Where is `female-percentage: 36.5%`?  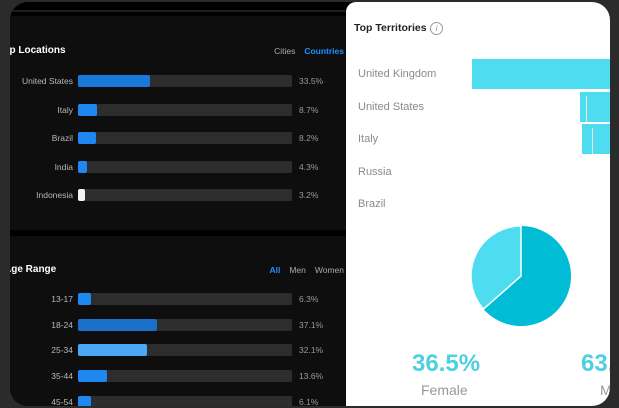 female-percentage: 36.5% is located at coordinates (446, 363).